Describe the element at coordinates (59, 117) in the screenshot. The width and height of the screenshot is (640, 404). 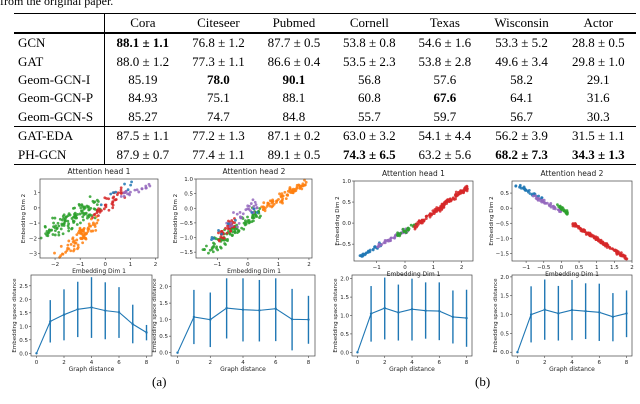
I see `model-name: Geom-GCN-S` at that location.